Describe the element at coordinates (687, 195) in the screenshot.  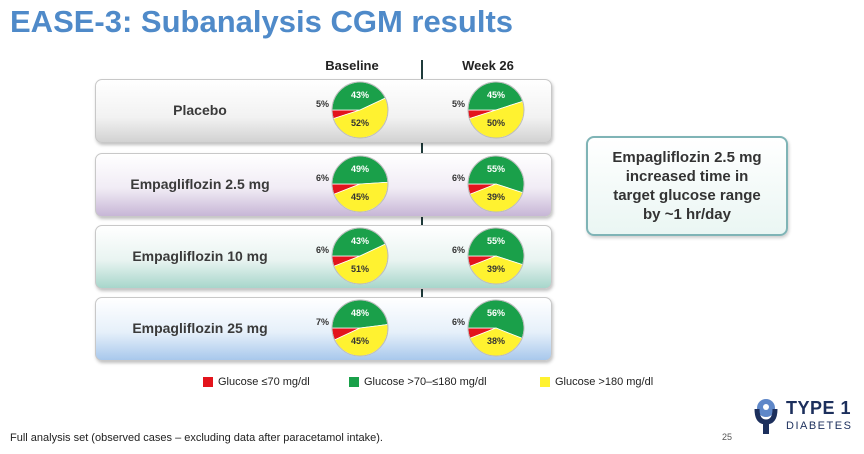
I see `callout-line: target glucose range` at that location.